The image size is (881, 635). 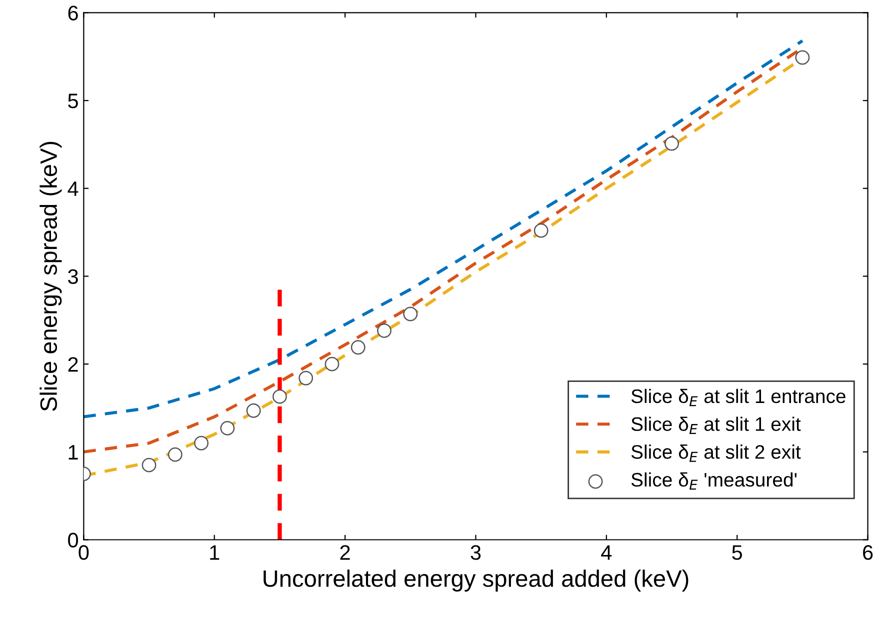 What do you see at coordinates (475, 552) in the screenshot?
I see `x-tick-label: 3` at bounding box center [475, 552].